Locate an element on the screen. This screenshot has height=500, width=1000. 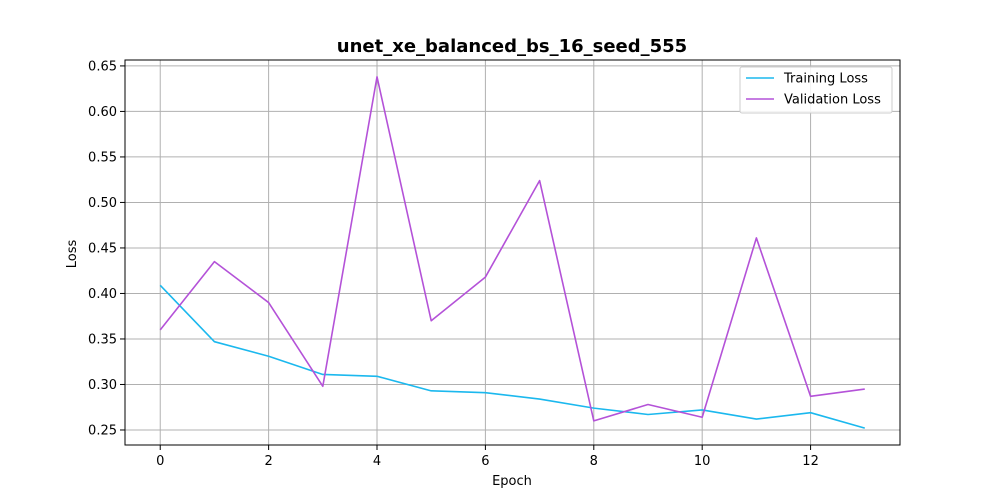
legend-label-training-loss: Training Loss is located at coordinates (825, 79).